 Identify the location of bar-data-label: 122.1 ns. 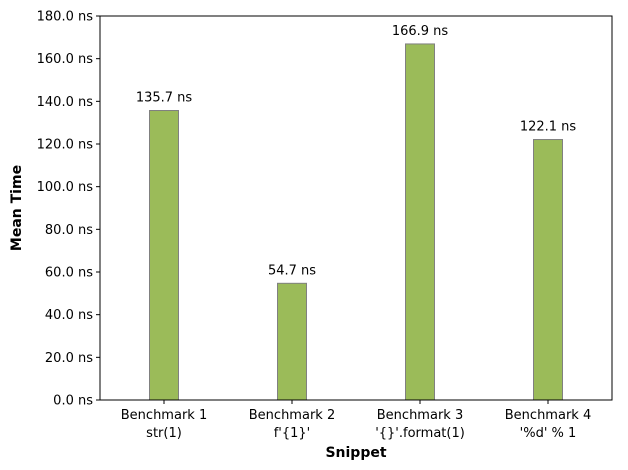
(548, 127).